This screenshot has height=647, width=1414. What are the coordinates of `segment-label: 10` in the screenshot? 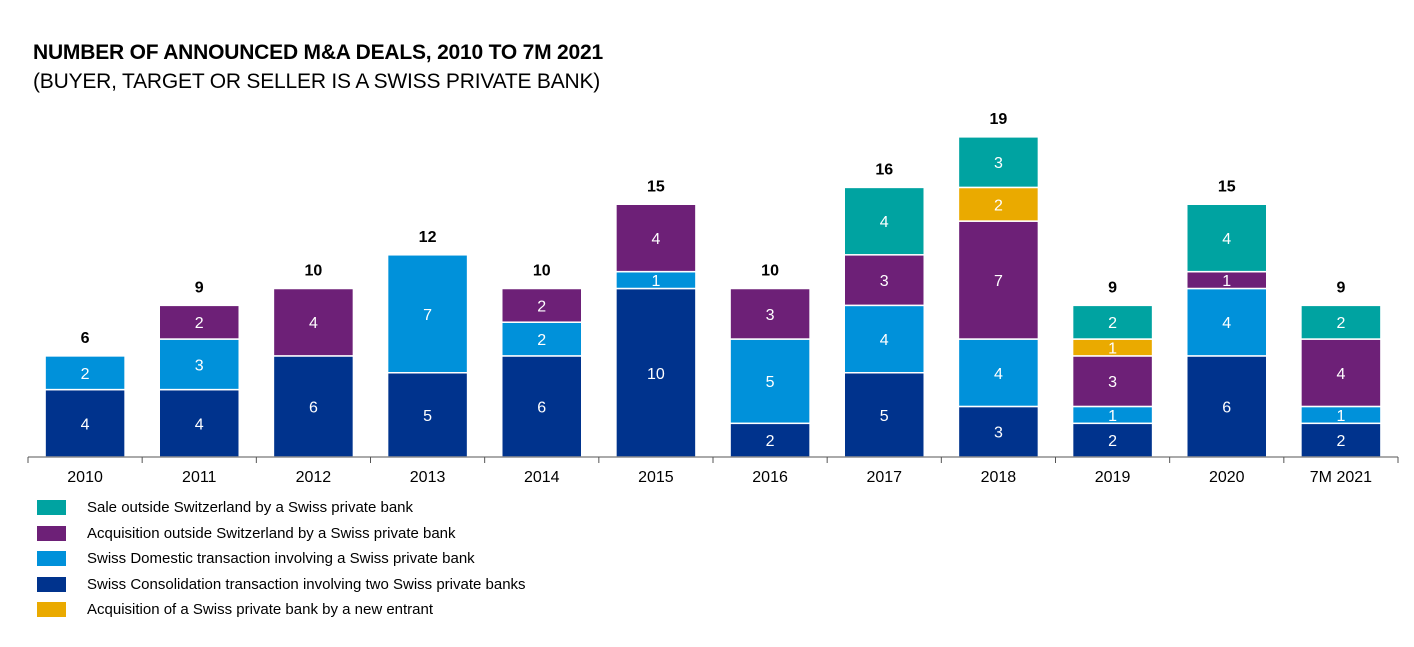 It's located at (656, 374).